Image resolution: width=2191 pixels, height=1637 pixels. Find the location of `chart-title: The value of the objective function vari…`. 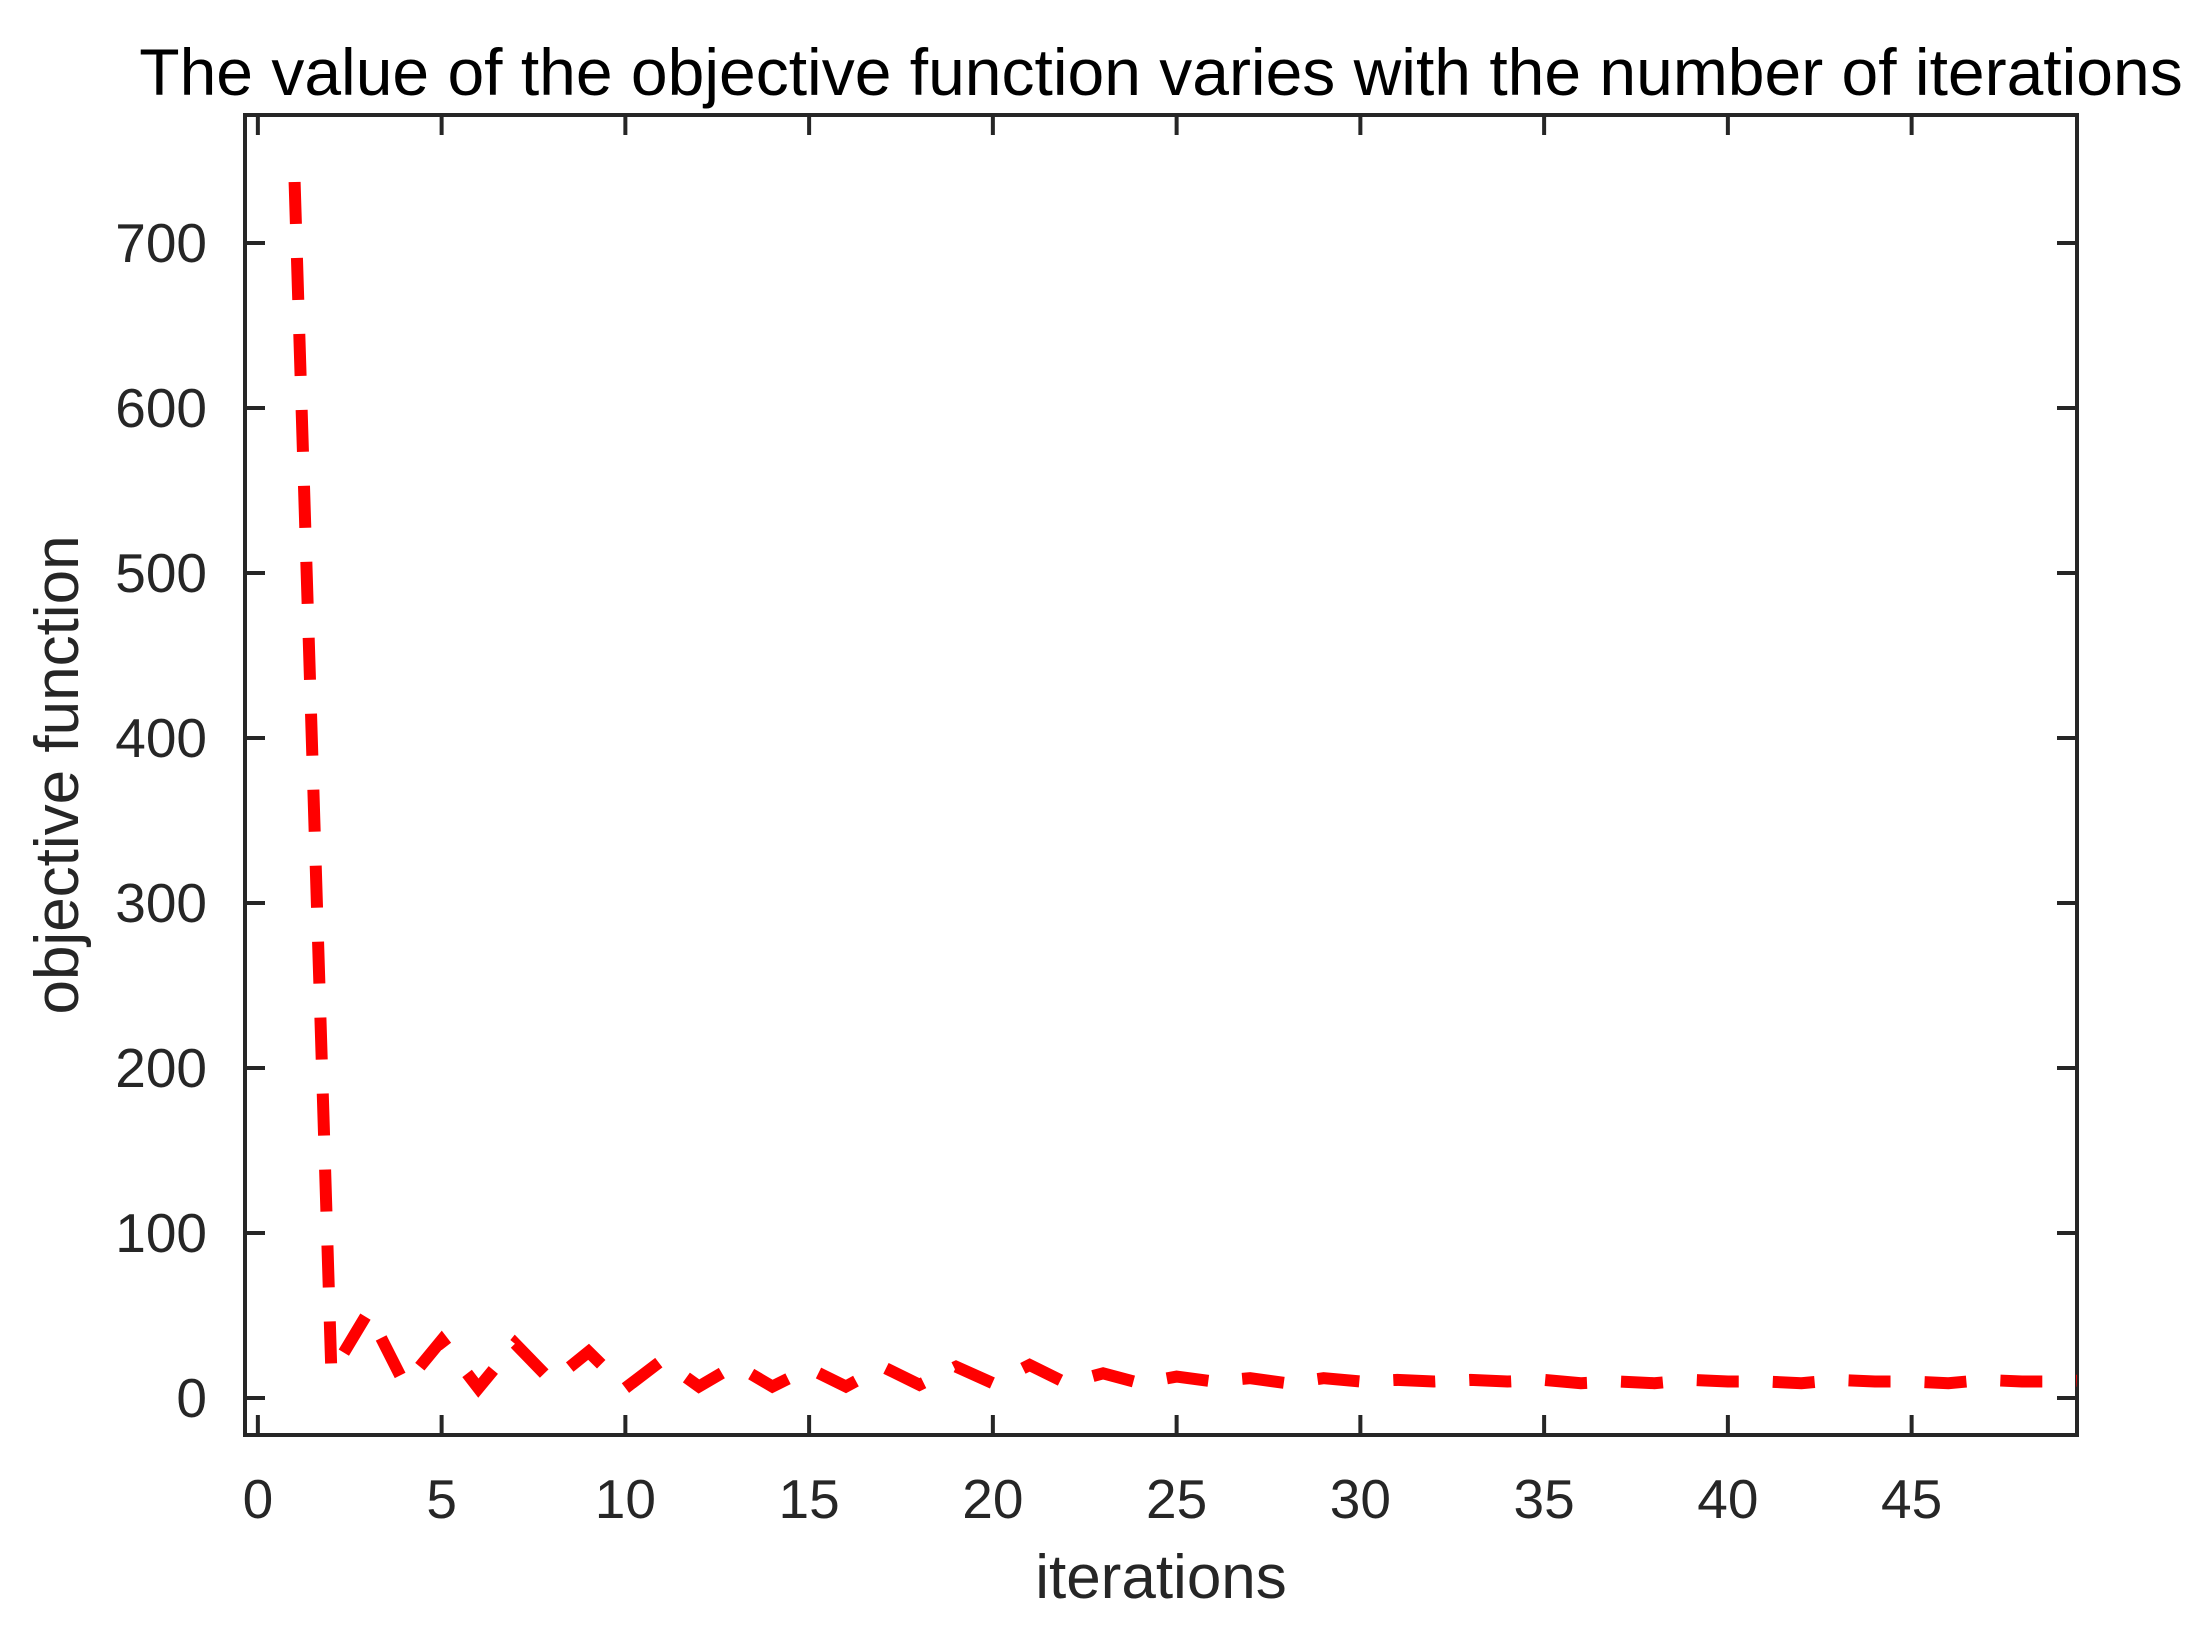

chart-title: The value of the objective function vari… is located at coordinates (1160, 72).